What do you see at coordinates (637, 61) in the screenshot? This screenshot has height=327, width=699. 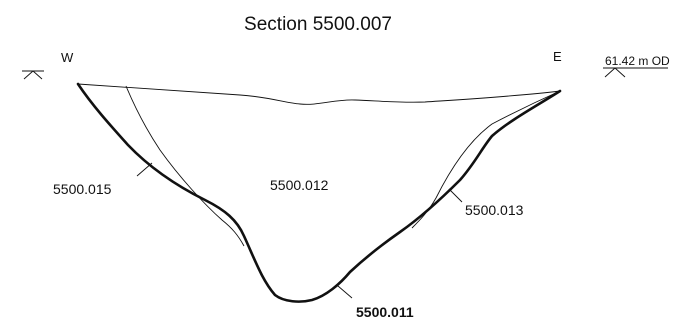 I see `water-level-label: 61.42 m OD` at bounding box center [637, 61].